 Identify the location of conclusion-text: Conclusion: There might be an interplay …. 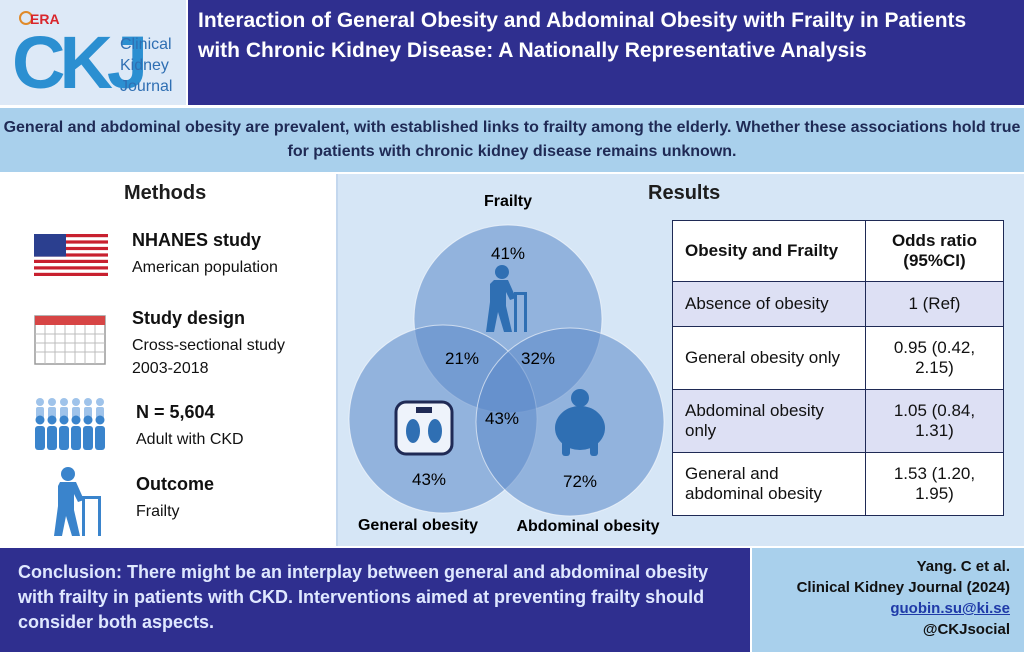
(363, 597).